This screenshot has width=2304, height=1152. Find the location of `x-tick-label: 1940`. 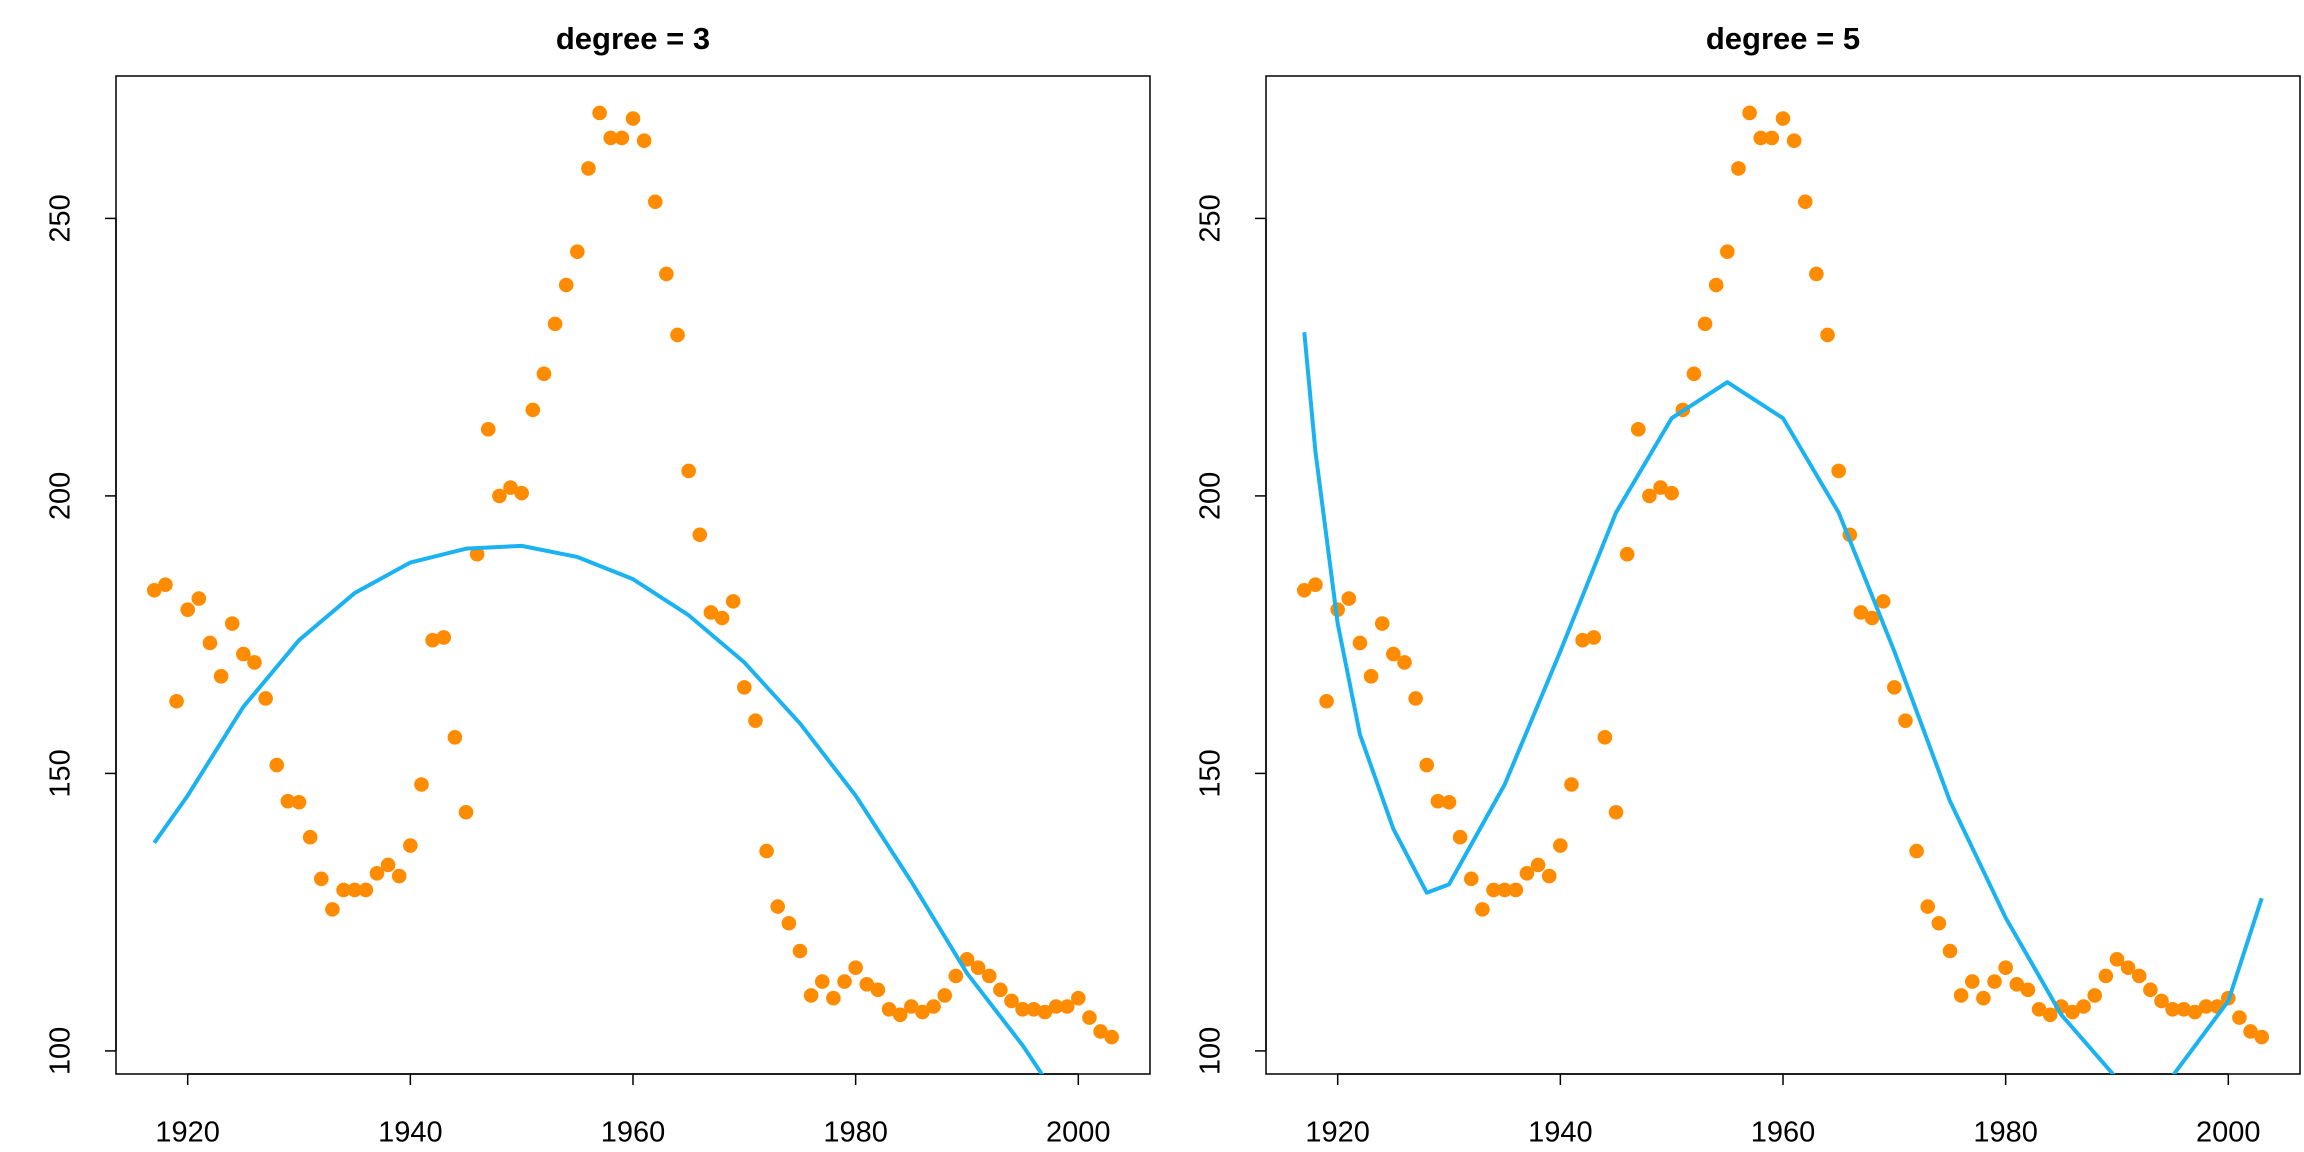

x-tick-label: 1940 is located at coordinates (1560, 1133).